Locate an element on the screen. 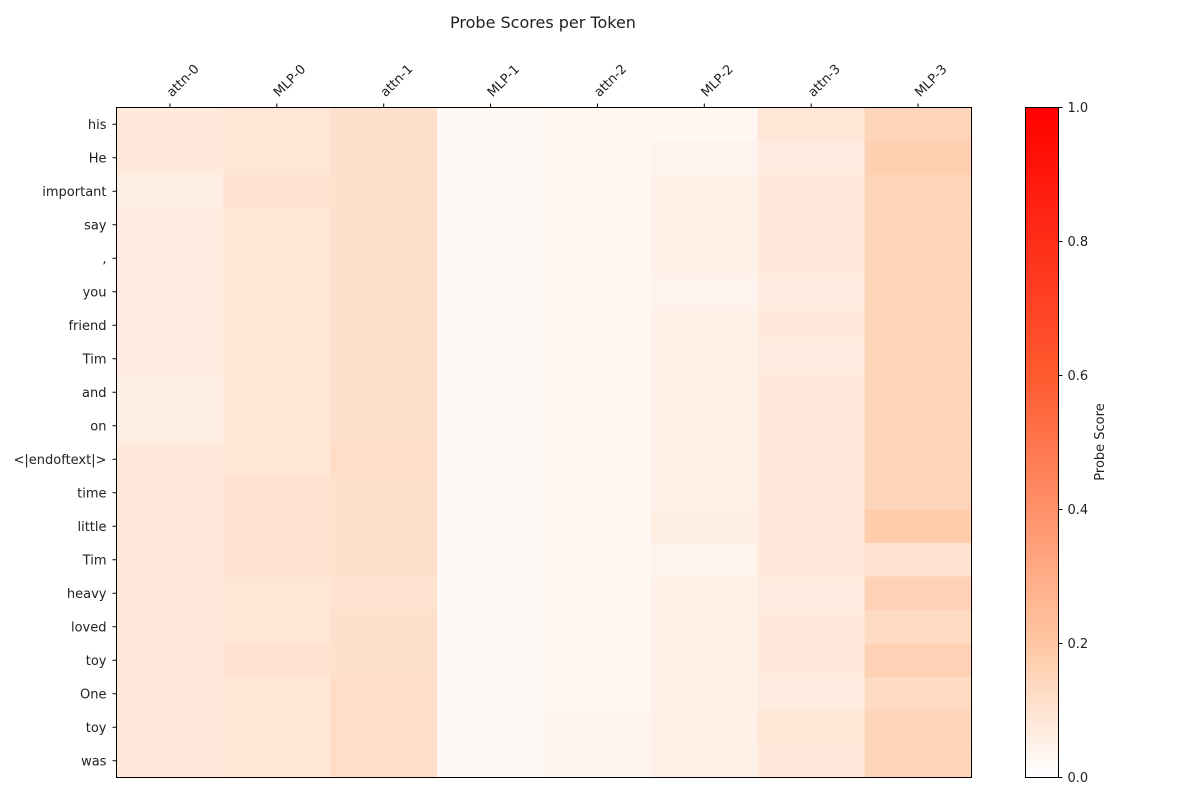 The height and width of the screenshot is (800, 1200). row-label: He is located at coordinates (98, 158).